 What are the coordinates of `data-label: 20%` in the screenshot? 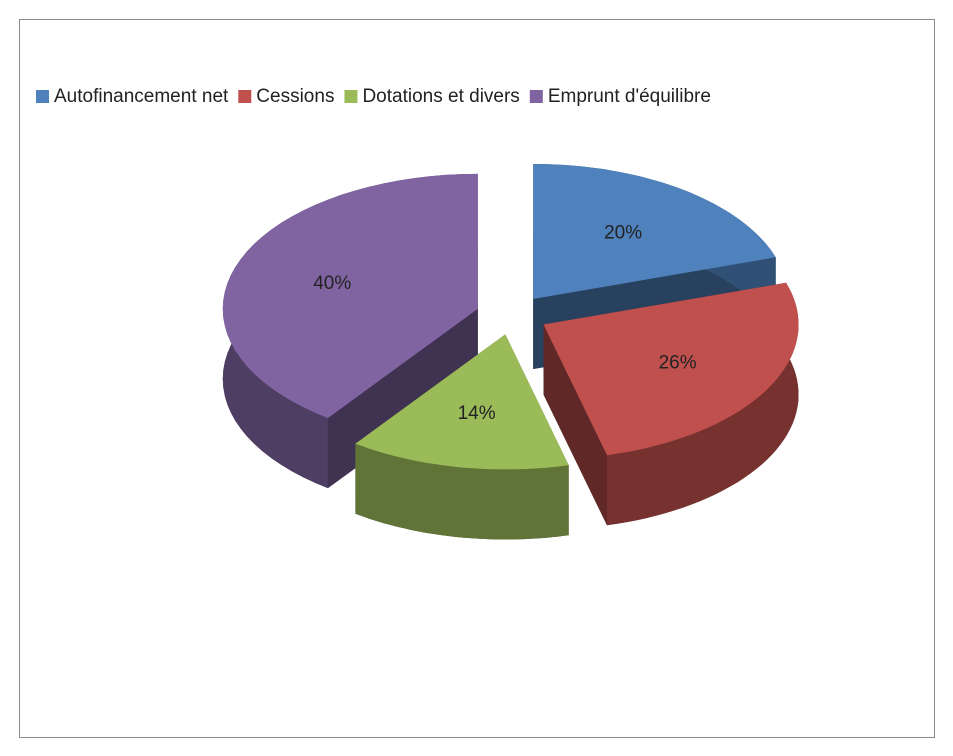 It's located at (623, 232).